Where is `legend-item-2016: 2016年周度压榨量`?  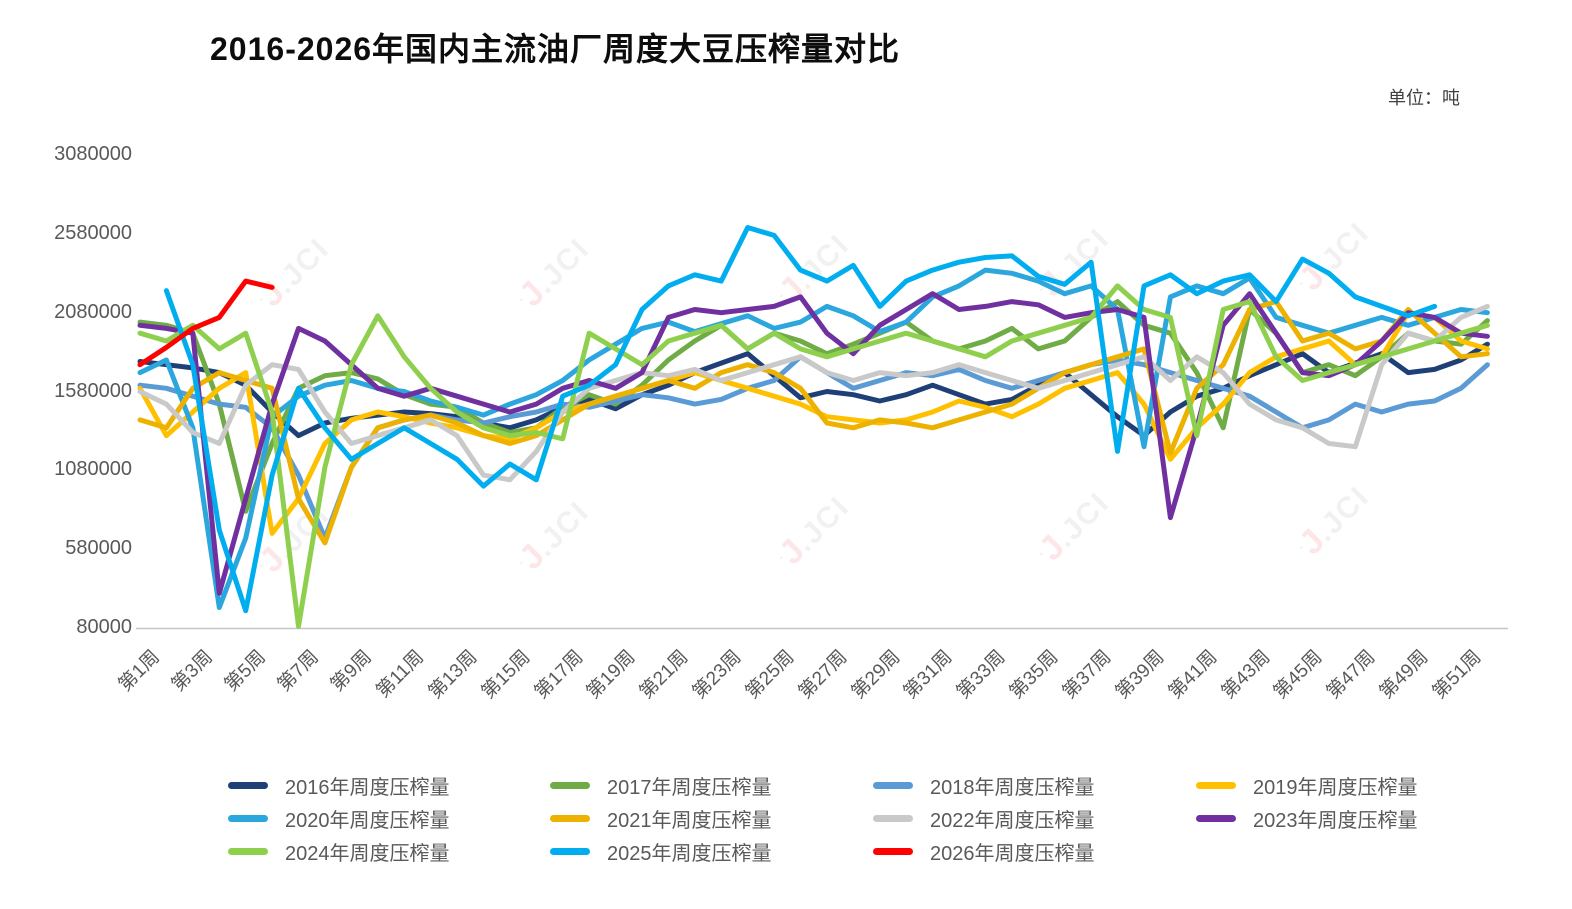 legend-item-2016: 2016年周度压榨量 is located at coordinates (339, 785).